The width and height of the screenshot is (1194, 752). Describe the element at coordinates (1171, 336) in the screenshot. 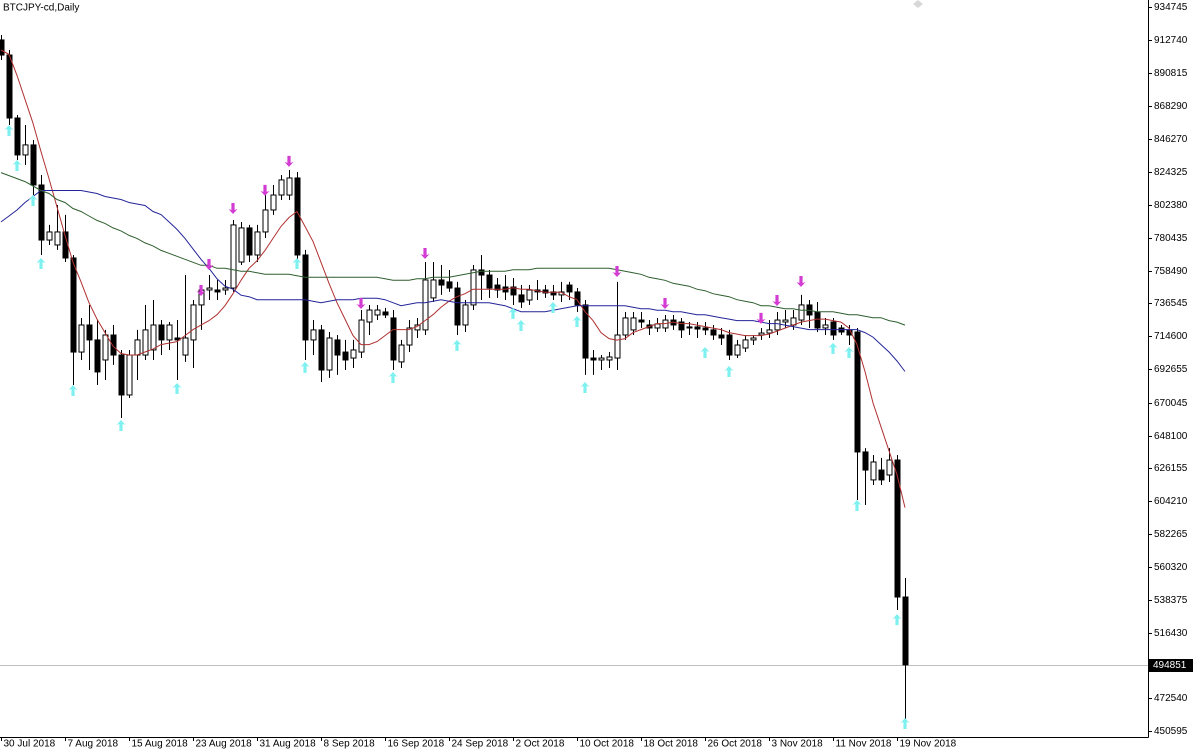

I see `y-tick-label: 714600` at that location.